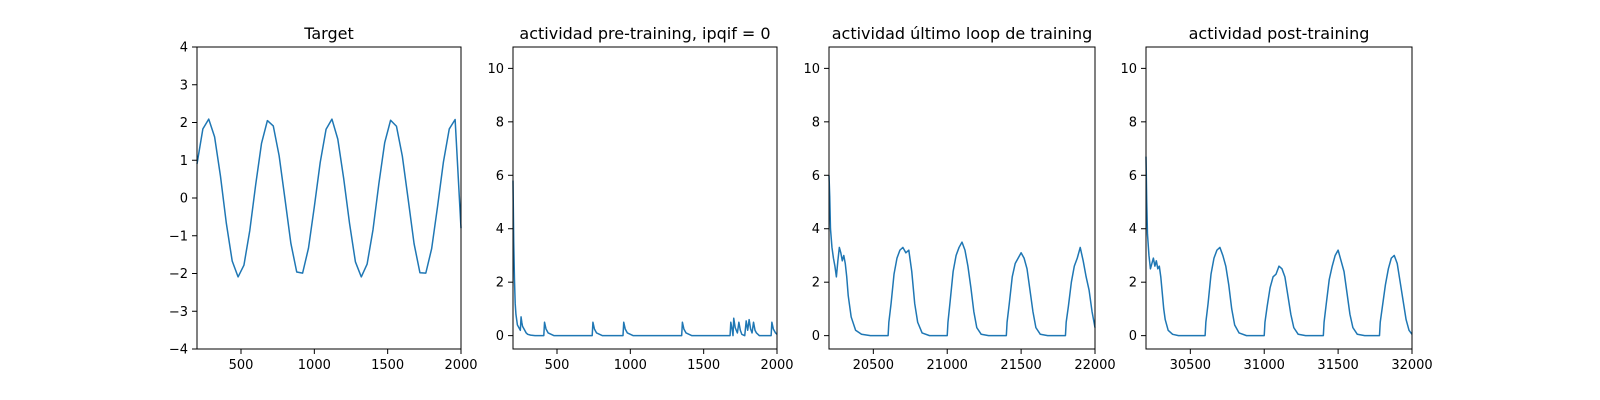  Describe the element at coordinates (241, 365) in the screenshot. I see `x-tick-label: 500` at that location.